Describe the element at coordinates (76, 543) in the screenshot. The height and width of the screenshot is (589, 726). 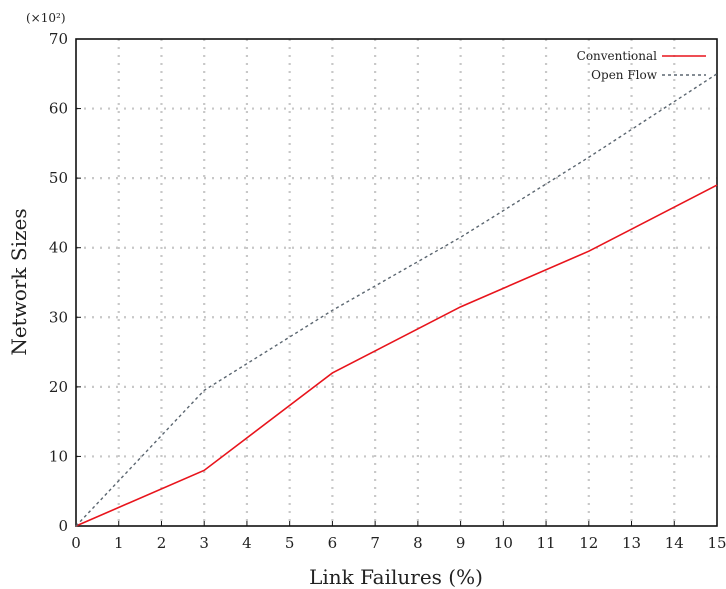
I see `x-tick-label: 0` at that location.